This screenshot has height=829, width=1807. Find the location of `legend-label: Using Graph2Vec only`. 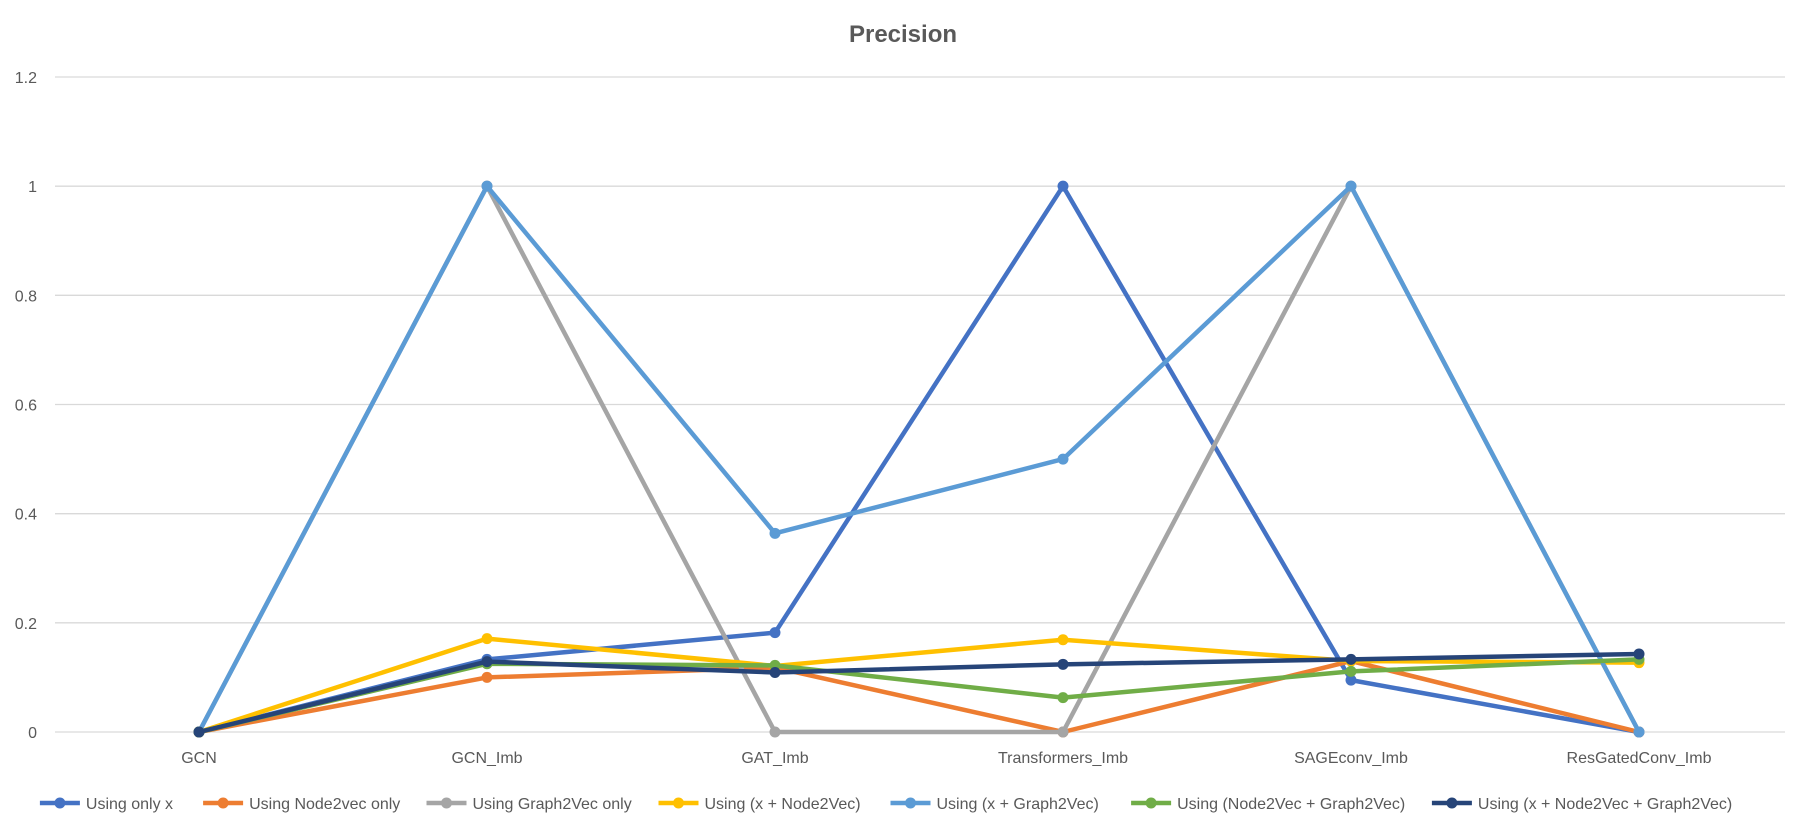

legend-label: Using Graph2Vec only is located at coordinates (552, 804).